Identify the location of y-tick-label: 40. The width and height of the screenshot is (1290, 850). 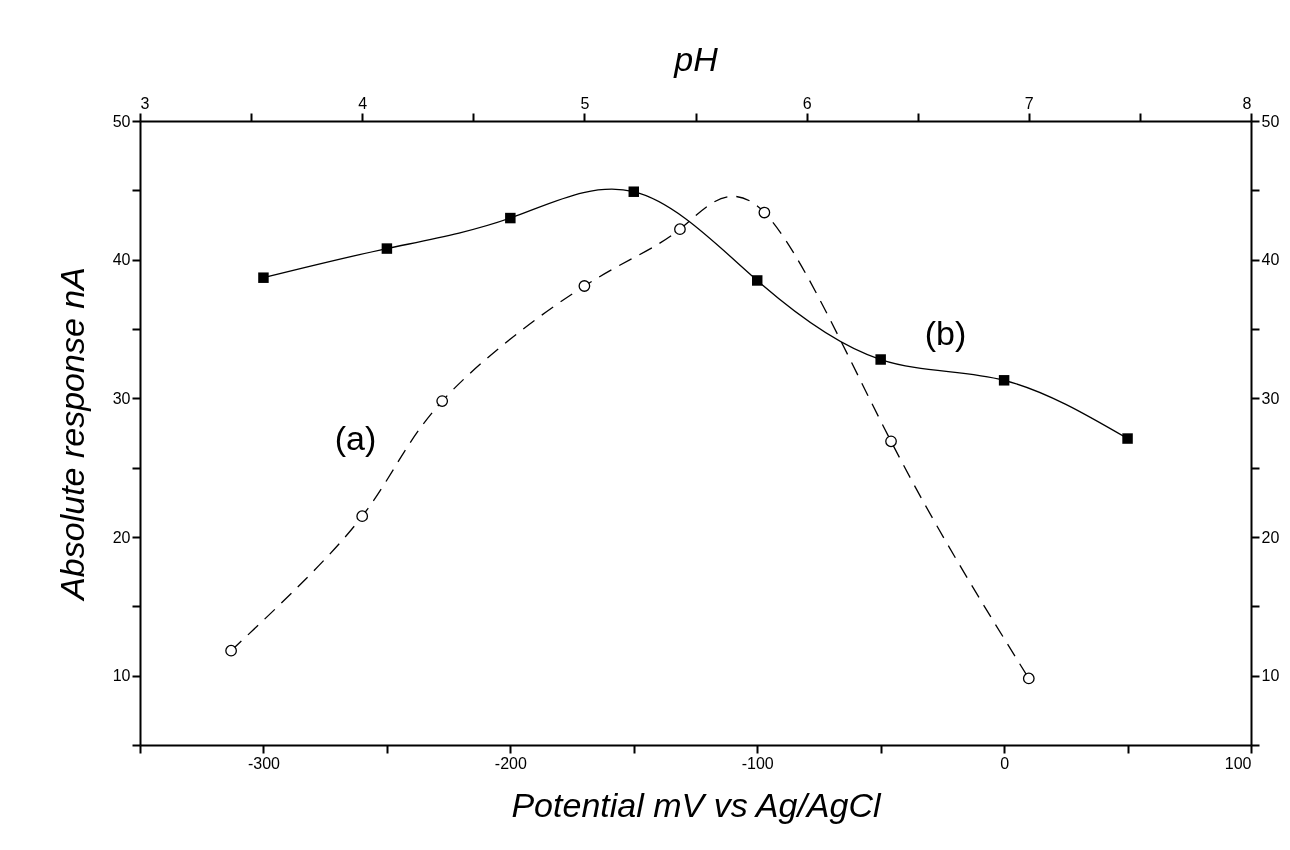
(121, 260).